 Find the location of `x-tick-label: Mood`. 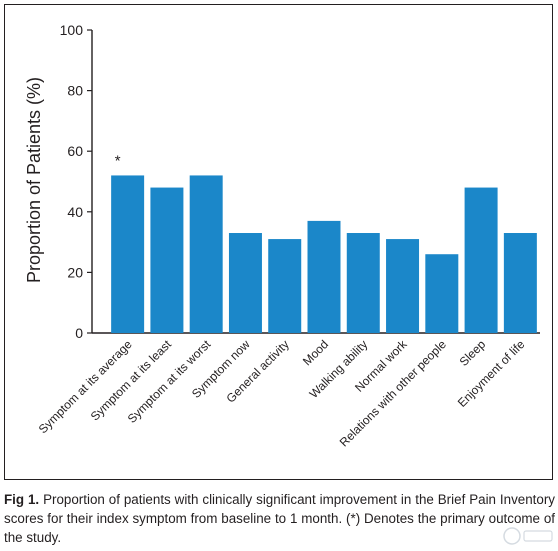

x-tick-label: Mood is located at coordinates (315, 352).